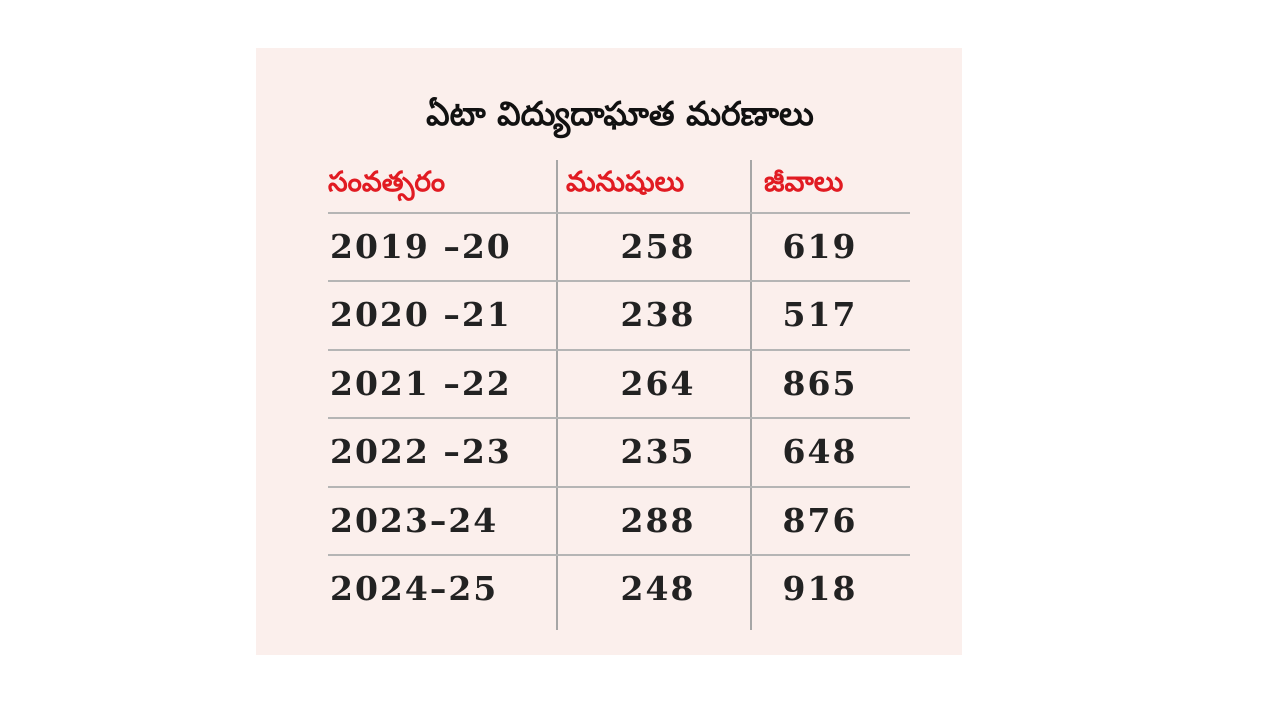  Describe the element at coordinates (658, 383) in the screenshot. I see `humans-cell: 264` at that location.